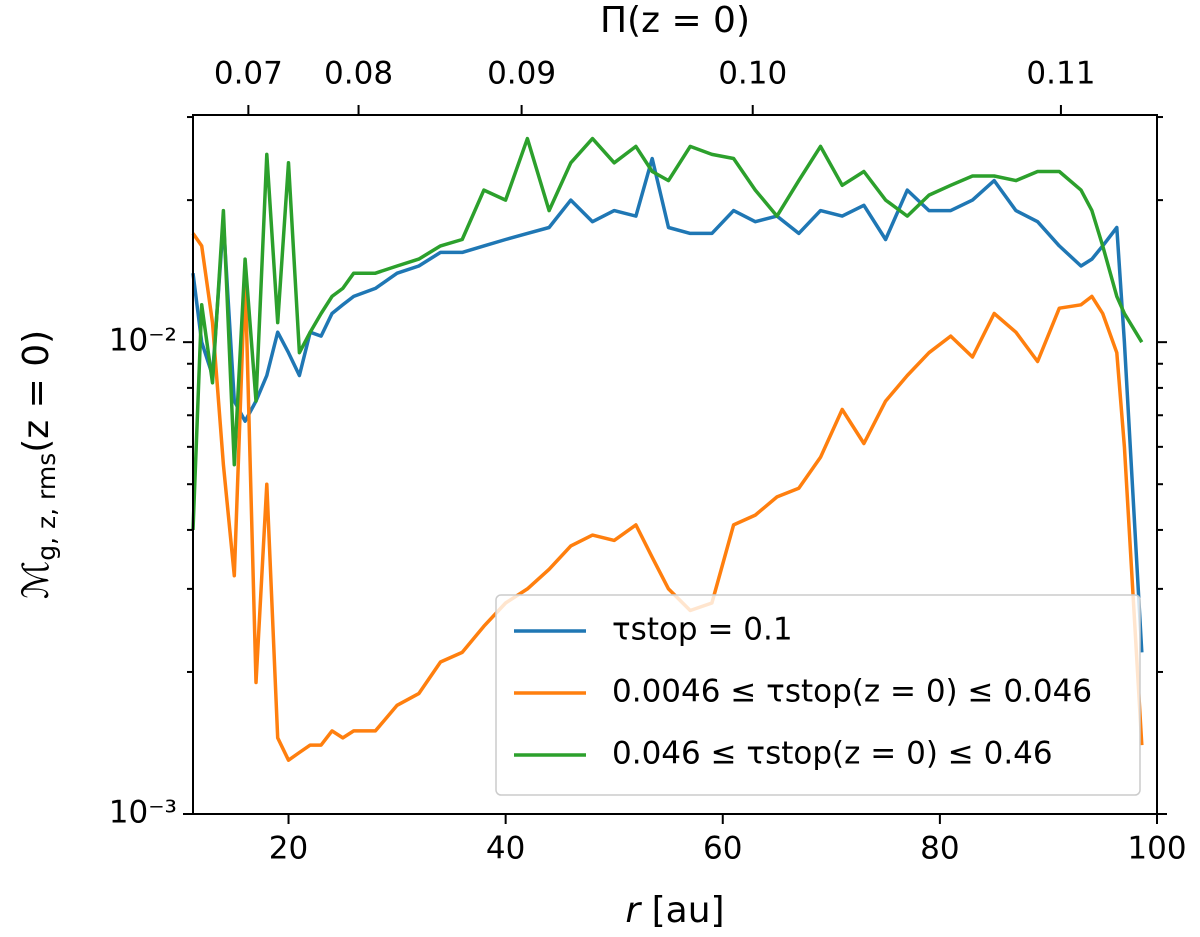 The width and height of the screenshot is (1200, 937). Describe the element at coordinates (358, 74) in the screenshot. I see `x2-tick-label: 0.08` at that location.